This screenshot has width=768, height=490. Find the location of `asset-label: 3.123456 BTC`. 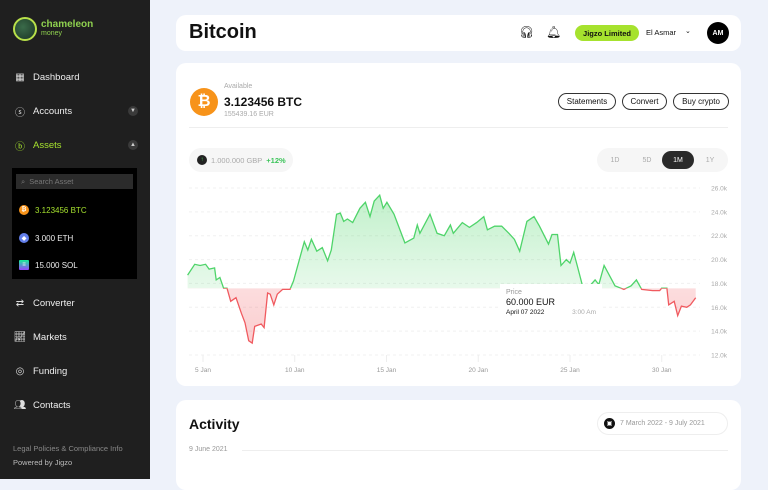

asset-label: 3.123456 BTC is located at coordinates (61, 210).